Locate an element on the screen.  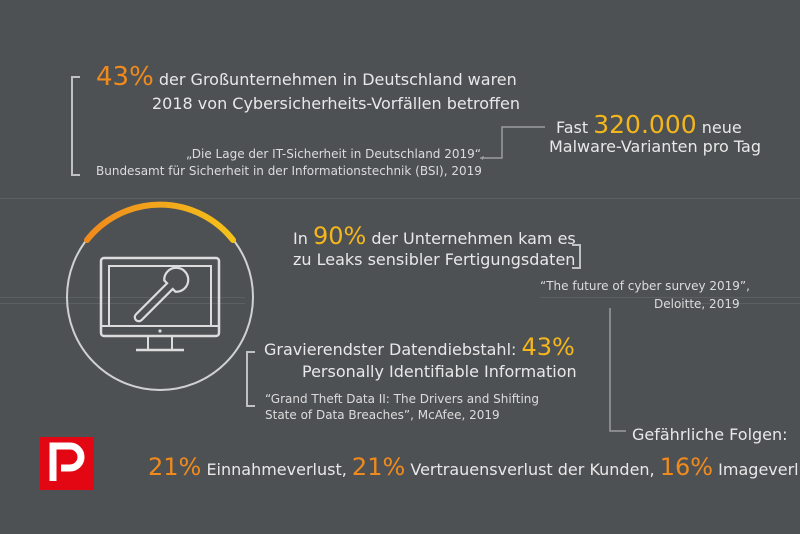
stat3-source-2: Deloitte, 2019 is located at coordinates (697, 304).